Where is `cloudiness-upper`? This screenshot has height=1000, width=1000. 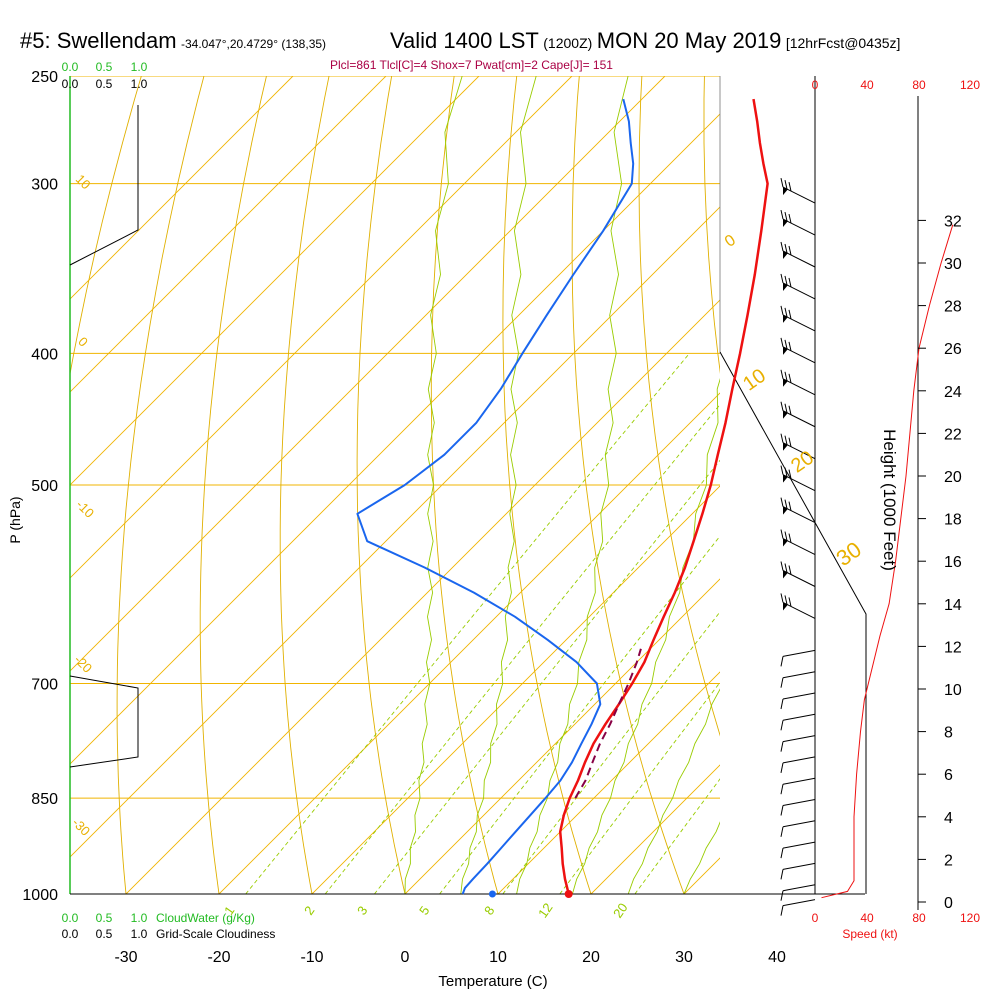 cloudiness-upper is located at coordinates (104, 185).